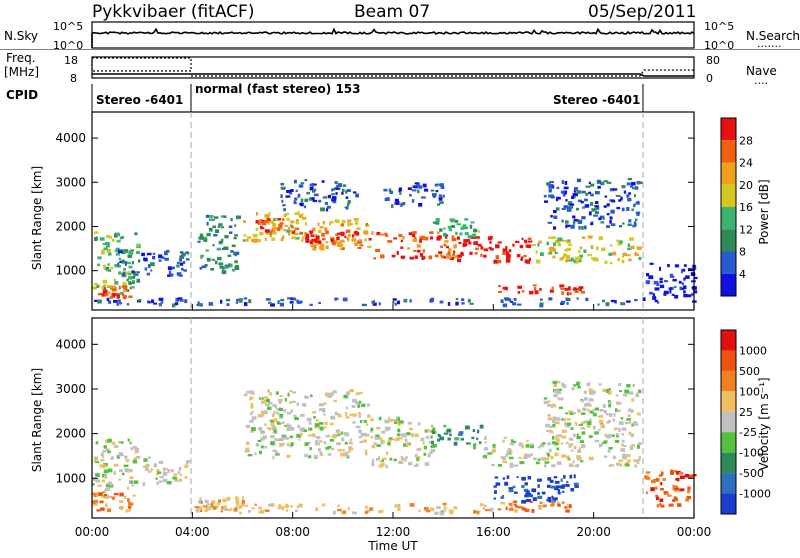 The width and height of the screenshot is (800, 558). Describe the element at coordinates (392, 12) in the screenshot. I see `beam-title: Beam 07` at that location.